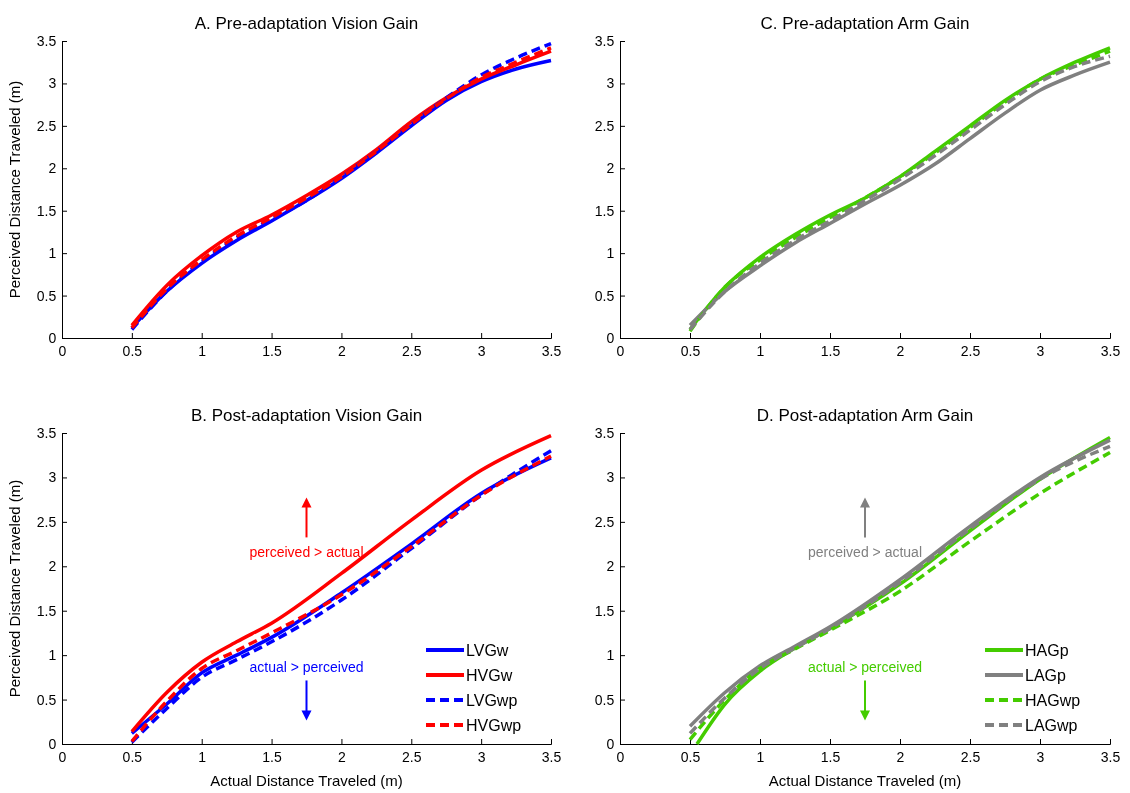 Image resolution: width=1130 pixels, height=793 pixels. I want to click on legend-label: LVGwp, so click(492, 700).